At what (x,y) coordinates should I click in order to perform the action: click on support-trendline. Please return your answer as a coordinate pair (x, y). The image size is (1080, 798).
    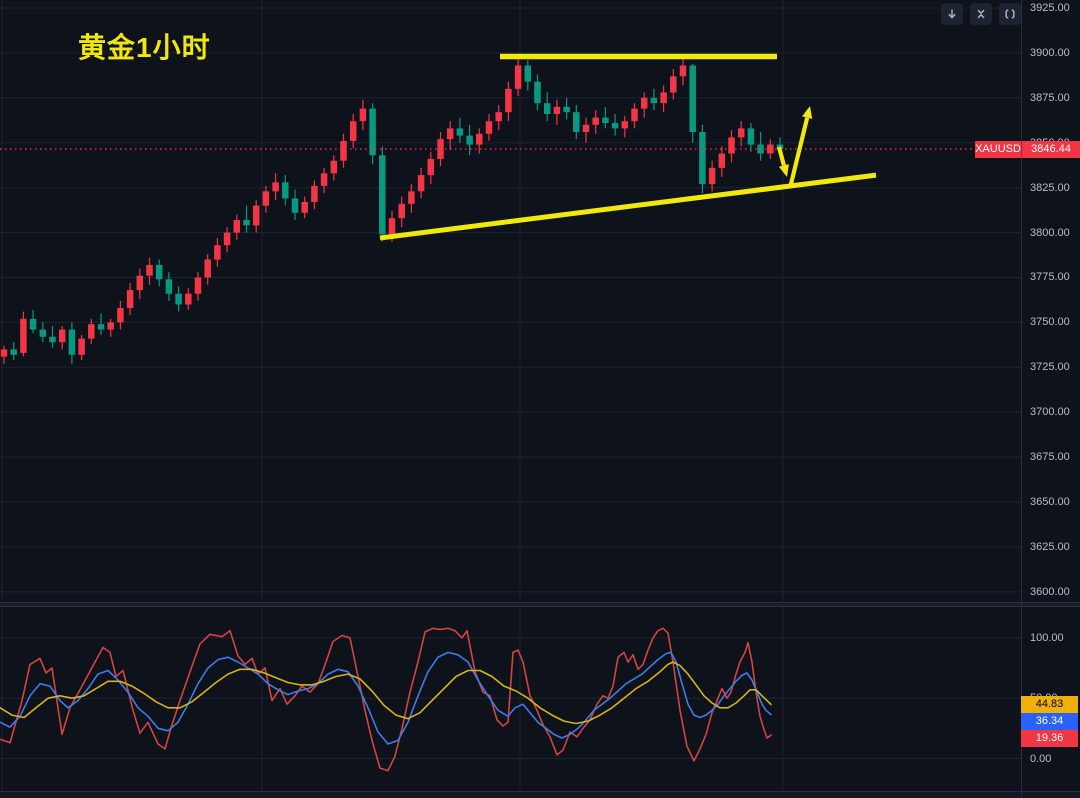
    Looking at the image, I should click on (628, 206).